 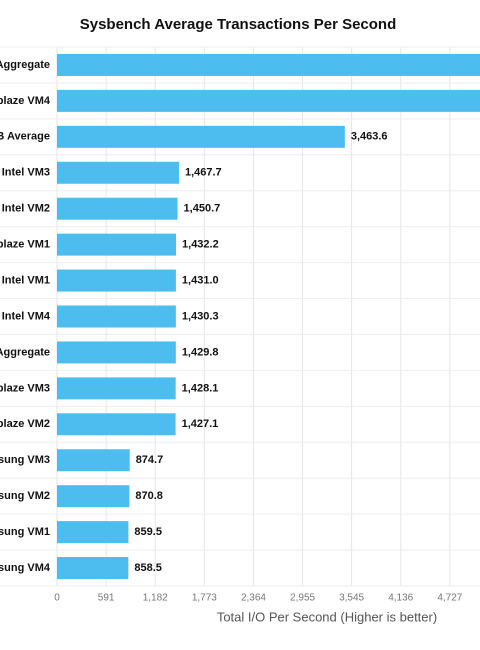 What do you see at coordinates (25, 101) in the screenshot?
I see `y-tick-label: ablaze VM4` at bounding box center [25, 101].